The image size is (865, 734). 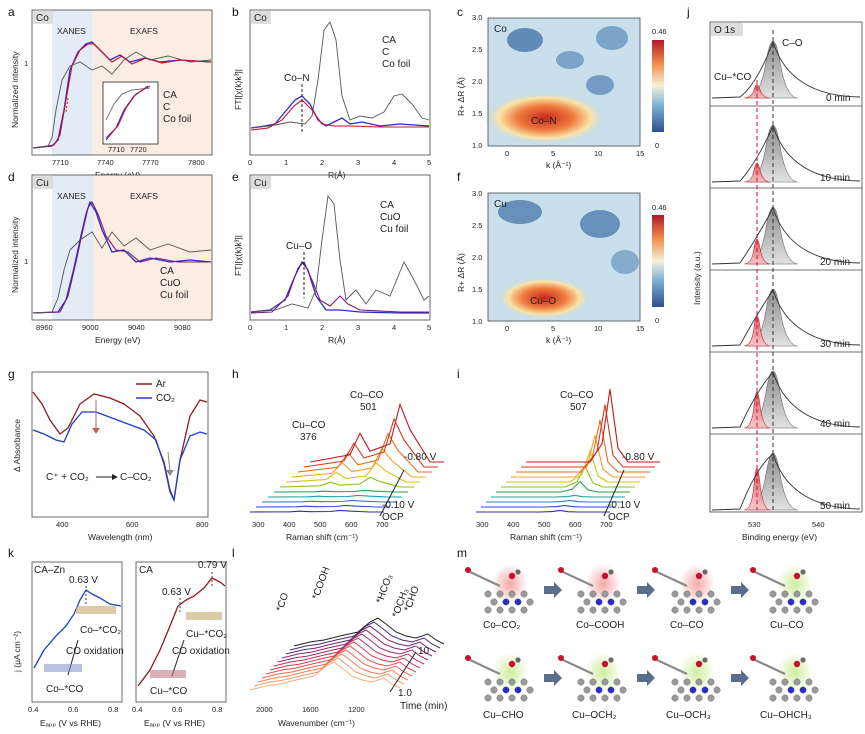 What do you see at coordinates (282, 602) in the screenshot?
I see `band-label: *CO` at bounding box center [282, 602].